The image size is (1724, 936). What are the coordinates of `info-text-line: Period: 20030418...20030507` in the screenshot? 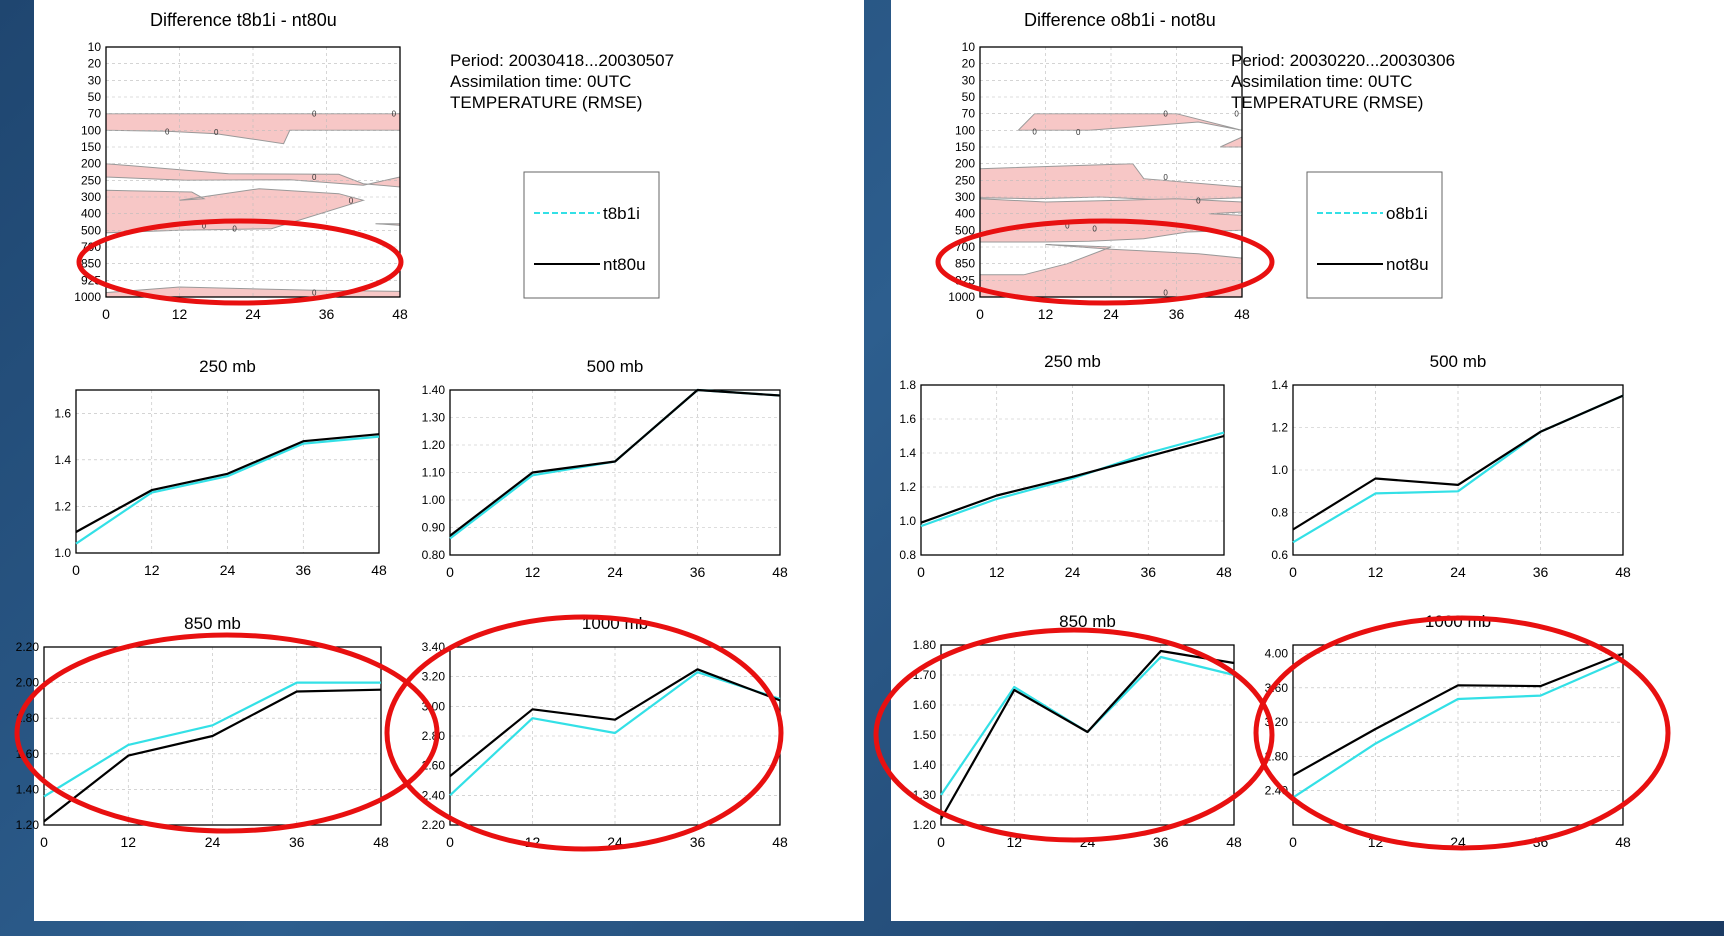 It's located at (562, 60).